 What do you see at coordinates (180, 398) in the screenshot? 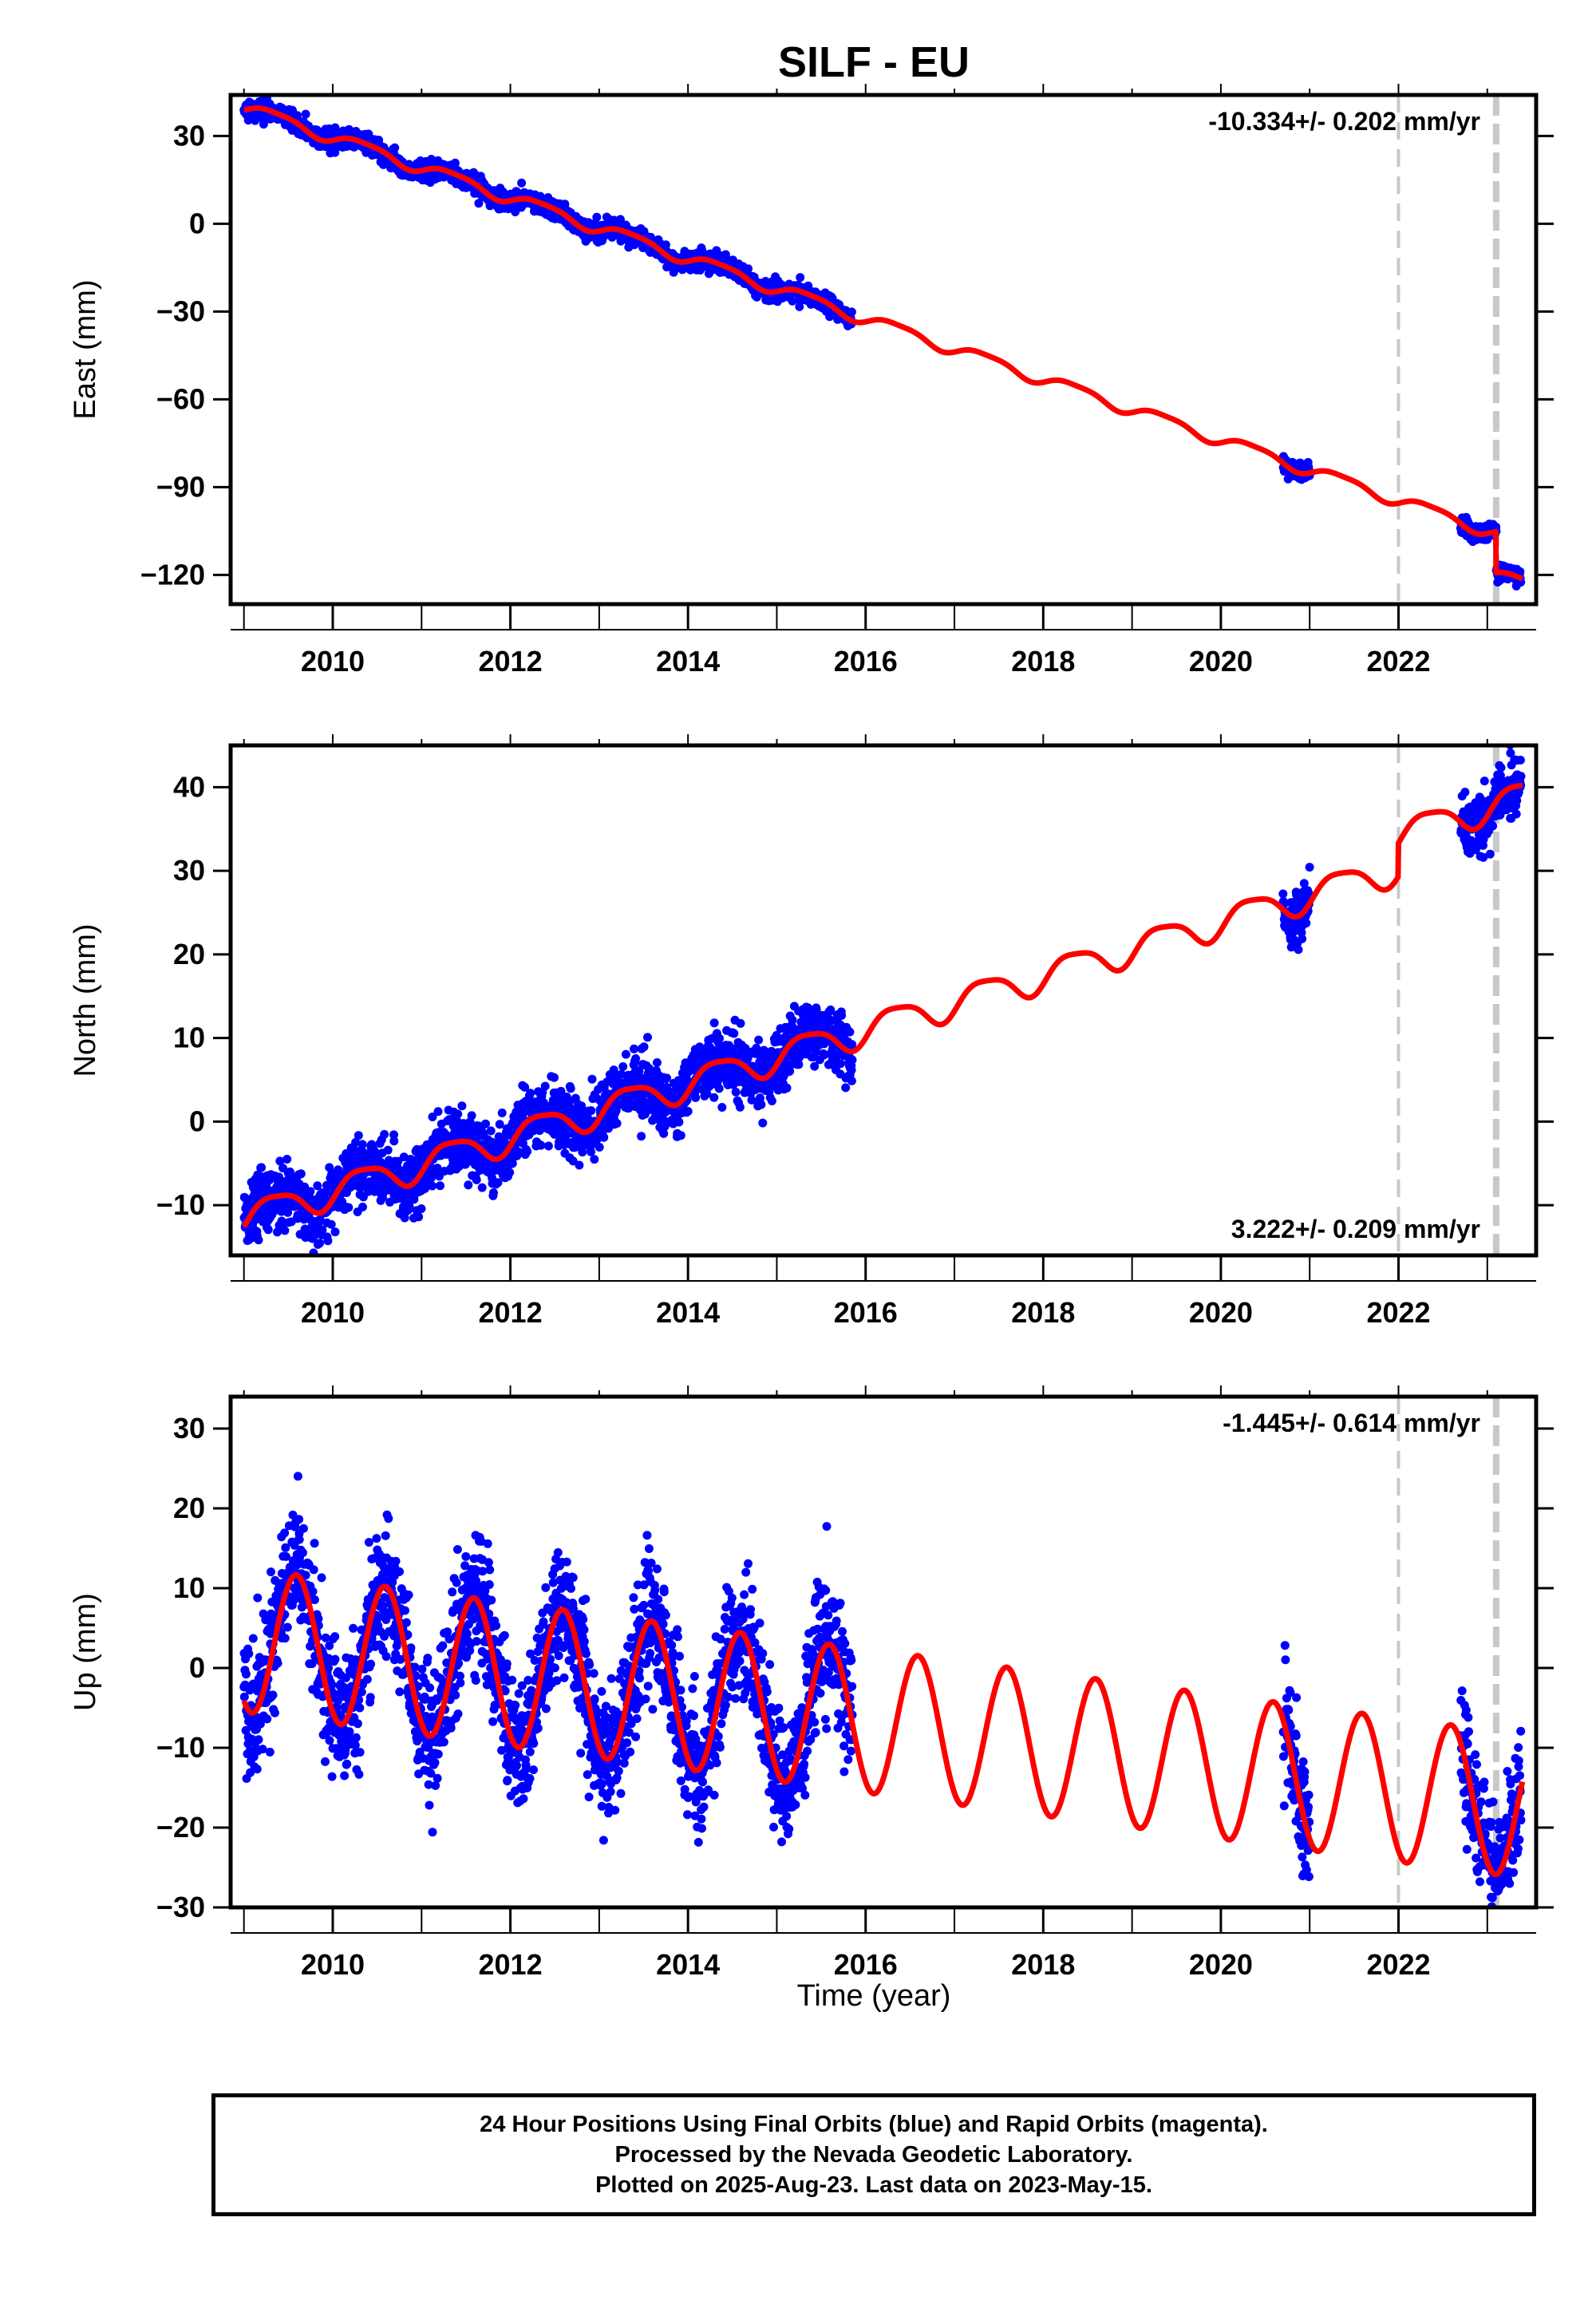
I see `y-tick-label: −60` at bounding box center [180, 398].